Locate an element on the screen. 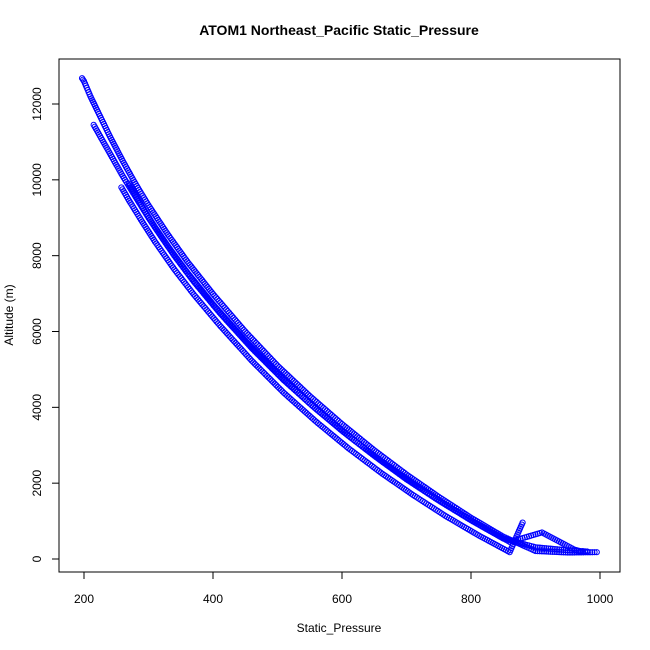 The image size is (650, 650). x-tick-label: 800 is located at coordinates (471, 599).